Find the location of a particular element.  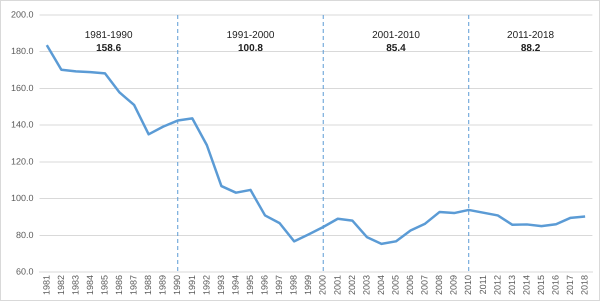

y-tick-label: 160.0 is located at coordinates (22, 87).